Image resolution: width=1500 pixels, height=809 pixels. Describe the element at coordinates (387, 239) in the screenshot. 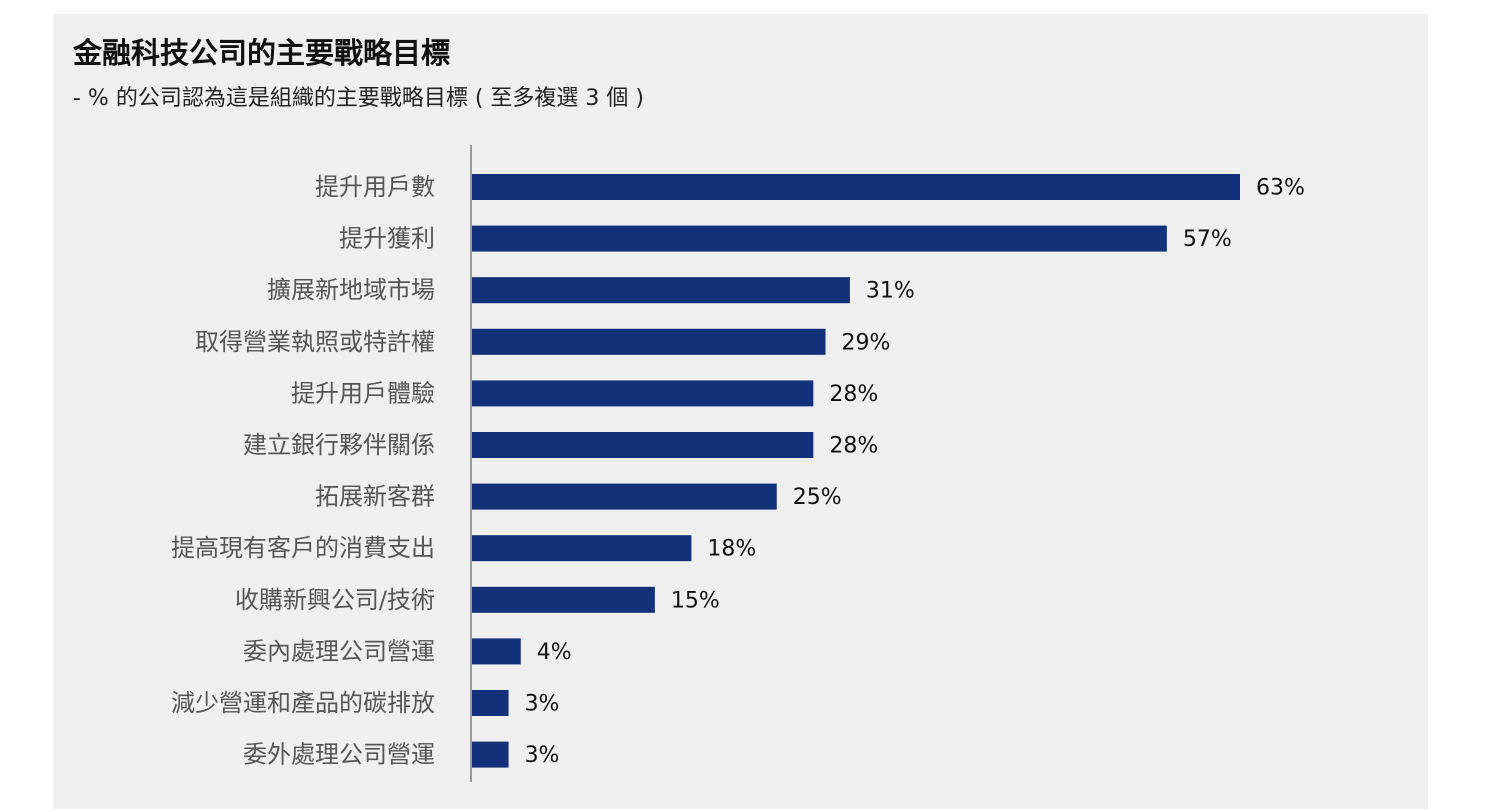

I see `category-label: 提升獲利` at that location.